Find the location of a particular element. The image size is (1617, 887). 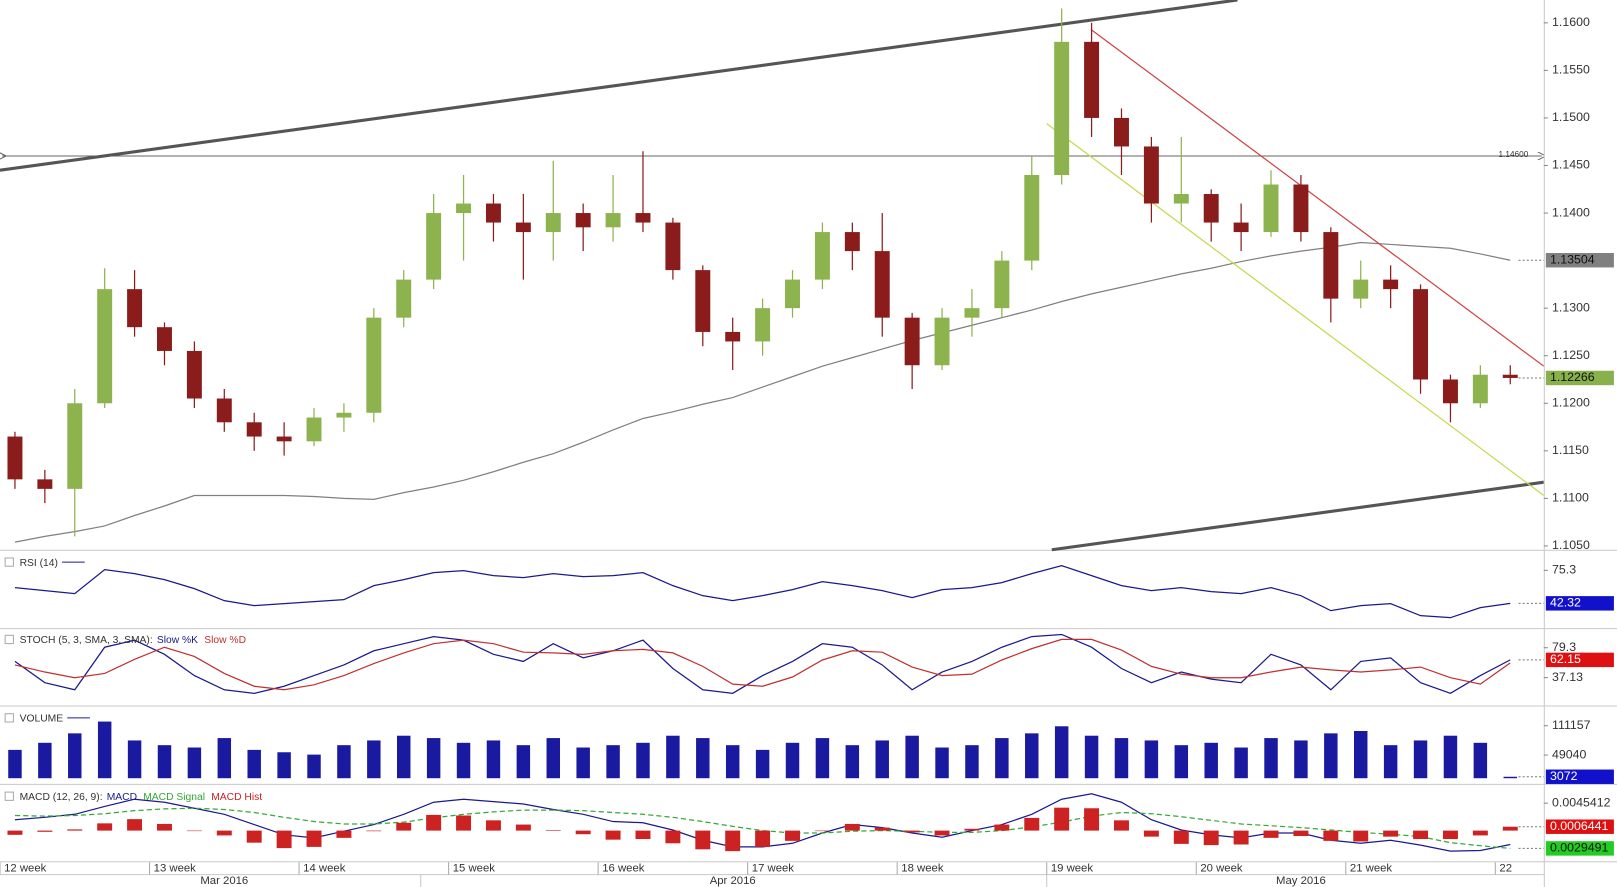

y-tick-label: 111157 is located at coordinates (1571, 725).